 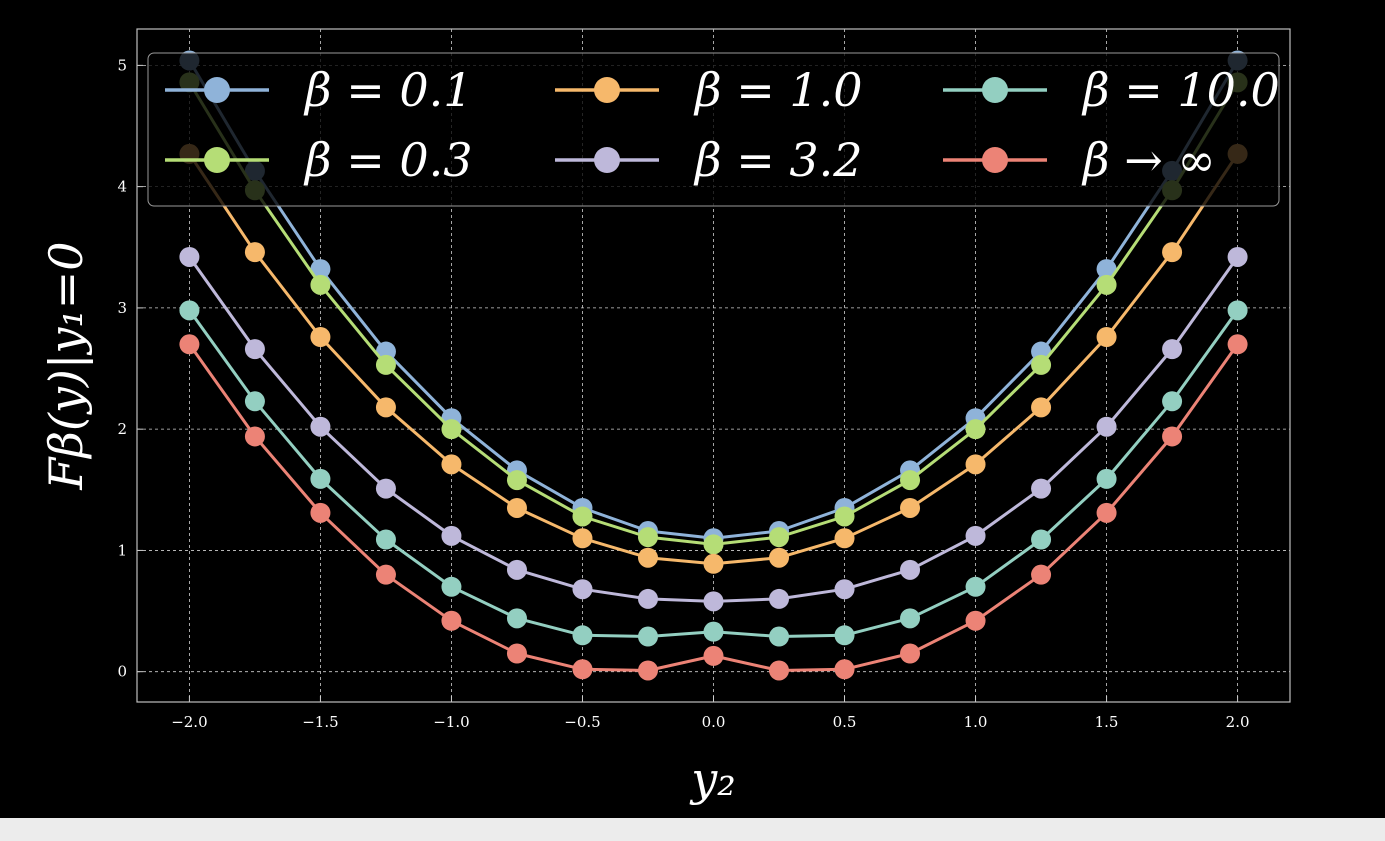 I want to click on legend-item: β = 0.3, so click(x=319, y=160).